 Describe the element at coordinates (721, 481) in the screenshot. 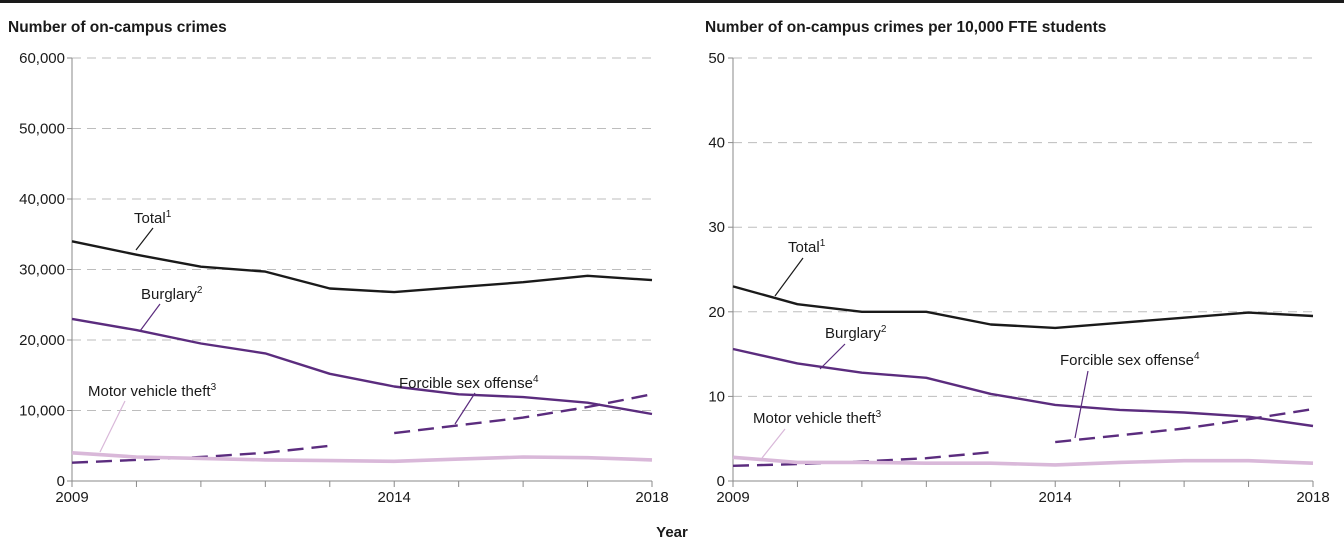

I see `right-y-tick-label: 0` at that location.